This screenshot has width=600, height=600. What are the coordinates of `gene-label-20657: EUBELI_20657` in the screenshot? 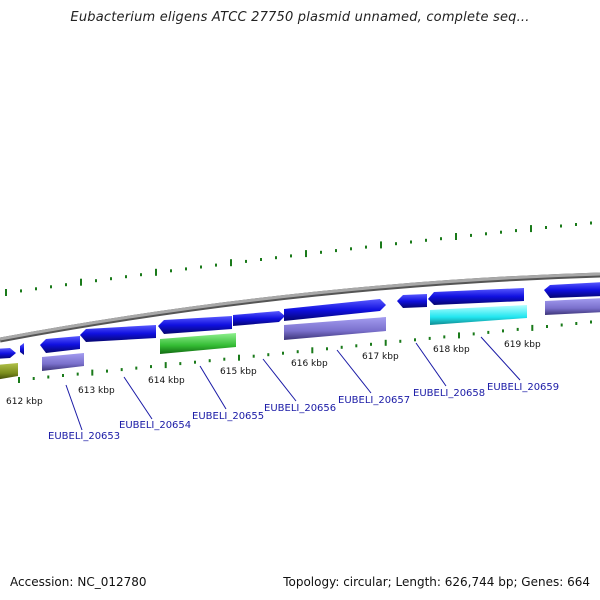 It's located at (374, 400).